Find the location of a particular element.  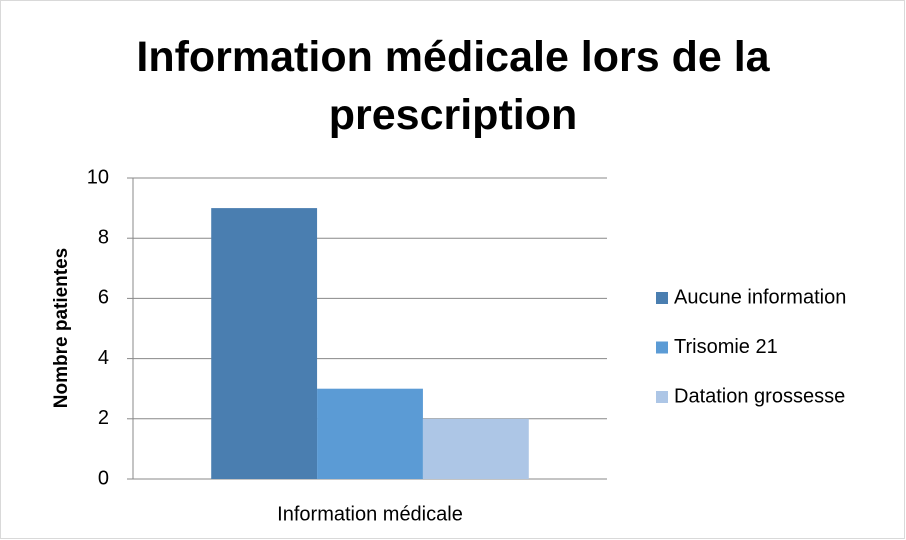

legend-label: Trisomie 21 is located at coordinates (726, 347).